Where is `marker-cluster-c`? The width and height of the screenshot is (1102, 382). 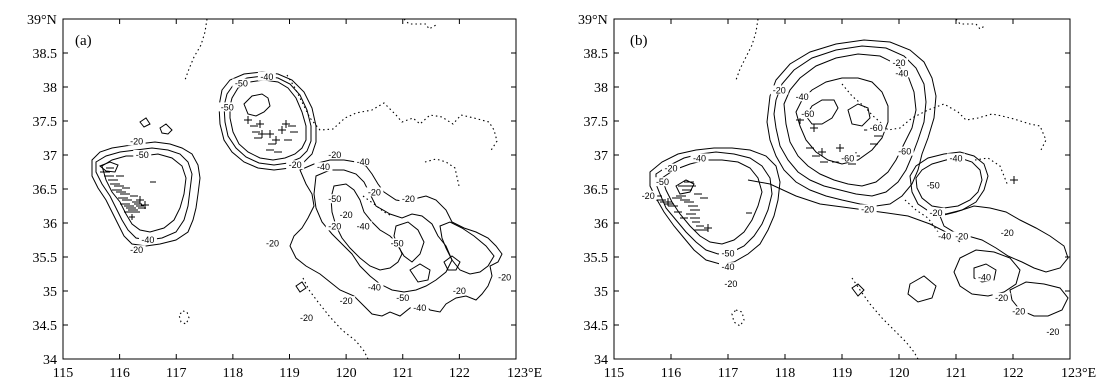
marker-cluster-c is located at coordinates (702, 206).